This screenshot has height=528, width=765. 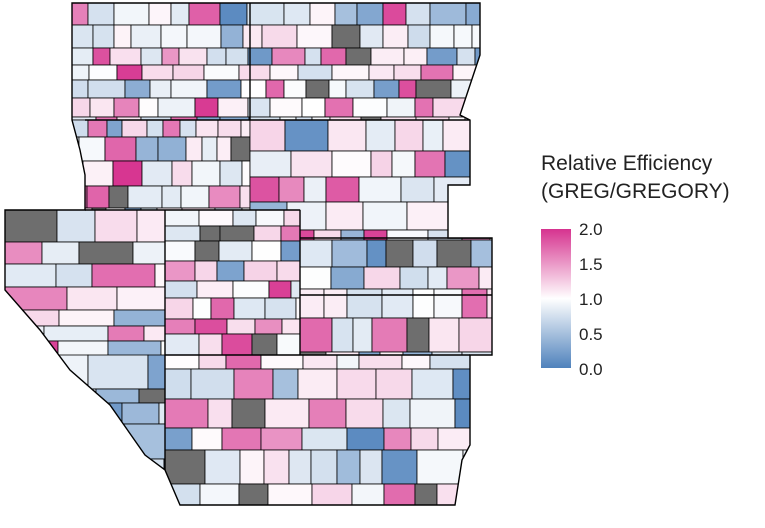 I want to click on legend-title-line1: Relative Efficiency, so click(x=627, y=163).